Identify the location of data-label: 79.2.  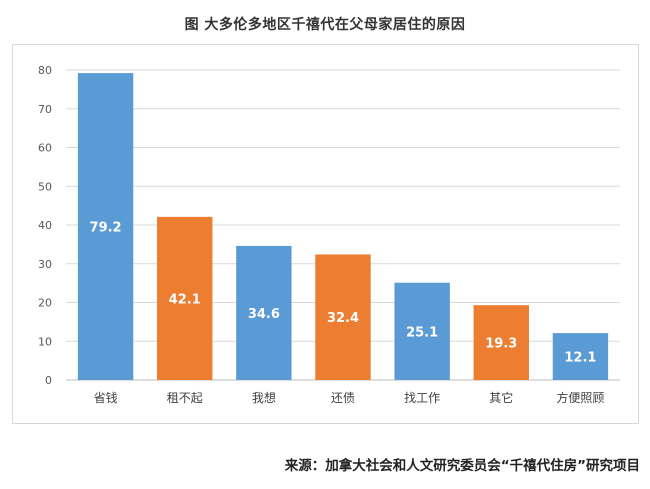
(106, 228).